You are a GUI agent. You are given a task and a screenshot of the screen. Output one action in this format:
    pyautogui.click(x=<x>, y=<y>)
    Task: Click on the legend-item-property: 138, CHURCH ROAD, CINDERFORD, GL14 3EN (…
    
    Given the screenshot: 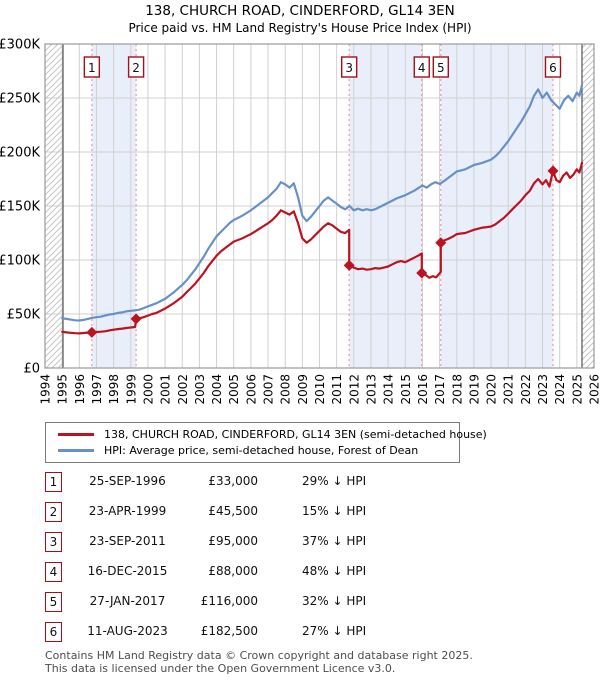 What is the action you would take?
    pyautogui.click(x=266, y=434)
    